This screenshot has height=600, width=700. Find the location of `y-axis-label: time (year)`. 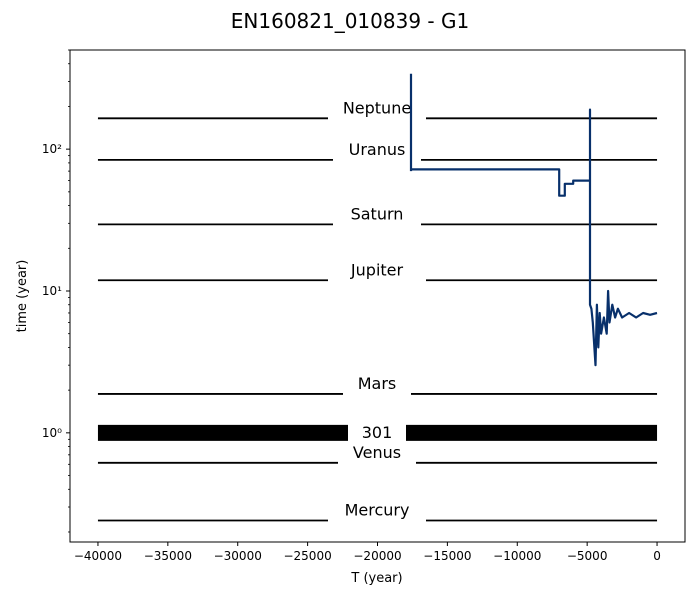

y-axis-label: time (year) is located at coordinates (22, 296).